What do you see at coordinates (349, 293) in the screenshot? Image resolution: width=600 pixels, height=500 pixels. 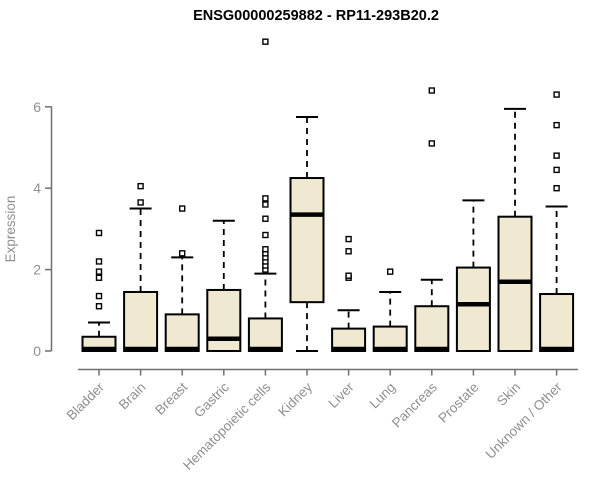 I see `box-liver` at bounding box center [349, 293].